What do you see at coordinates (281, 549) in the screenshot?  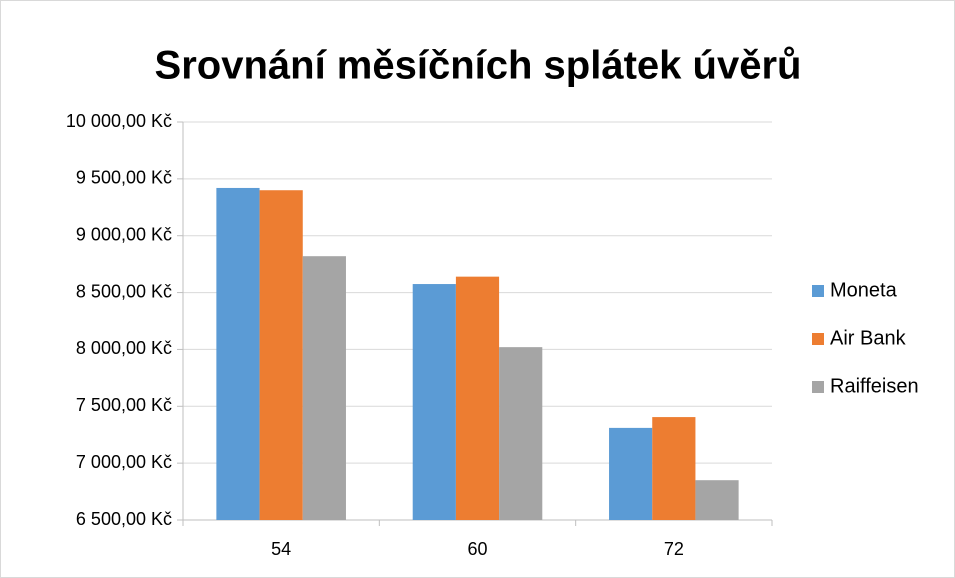 I see `x-tick-label: 54` at bounding box center [281, 549].